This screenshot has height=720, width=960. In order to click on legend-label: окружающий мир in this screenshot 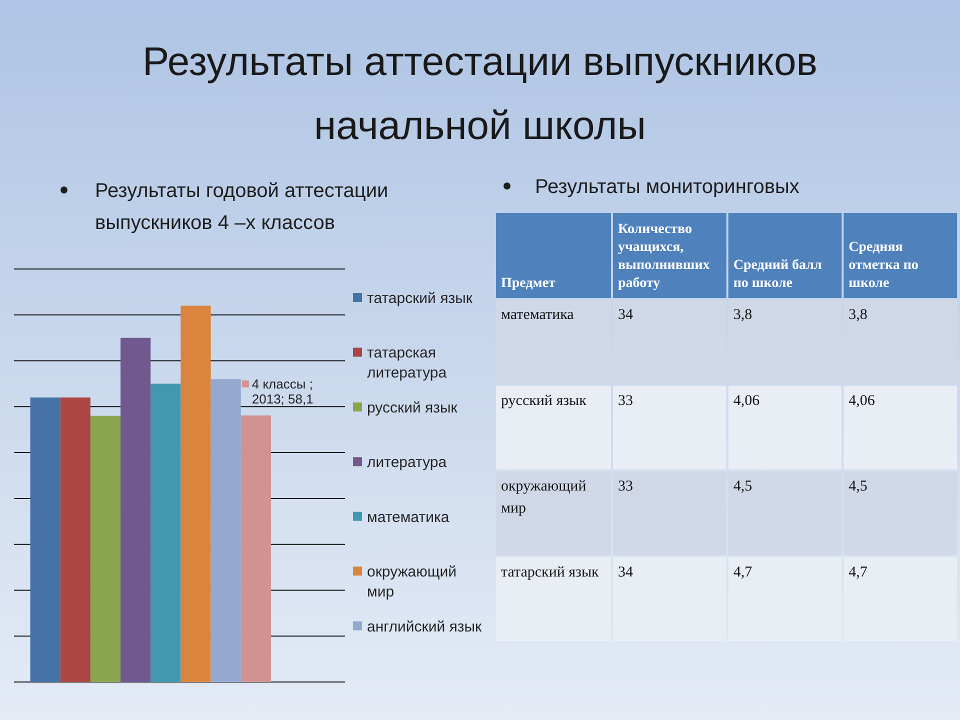, I will do `click(411, 582)`.